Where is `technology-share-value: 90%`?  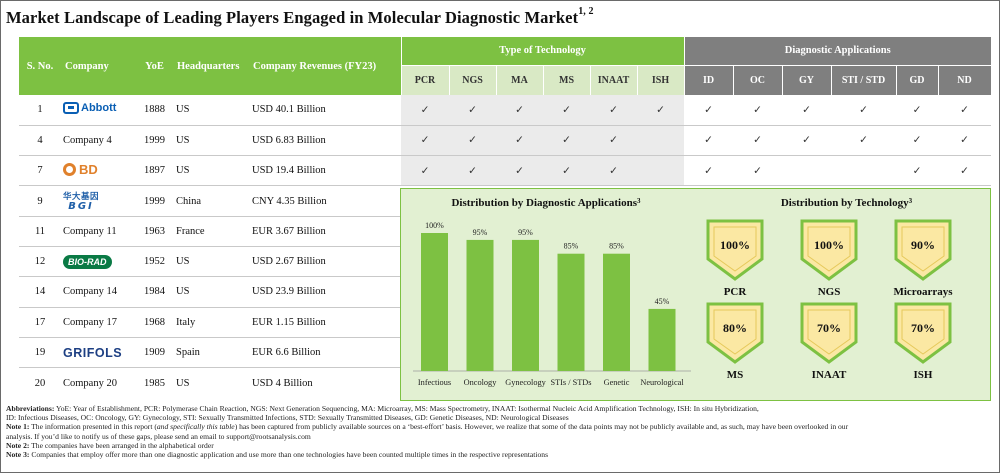 technology-share-value: 90% is located at coordinates (923, 245).